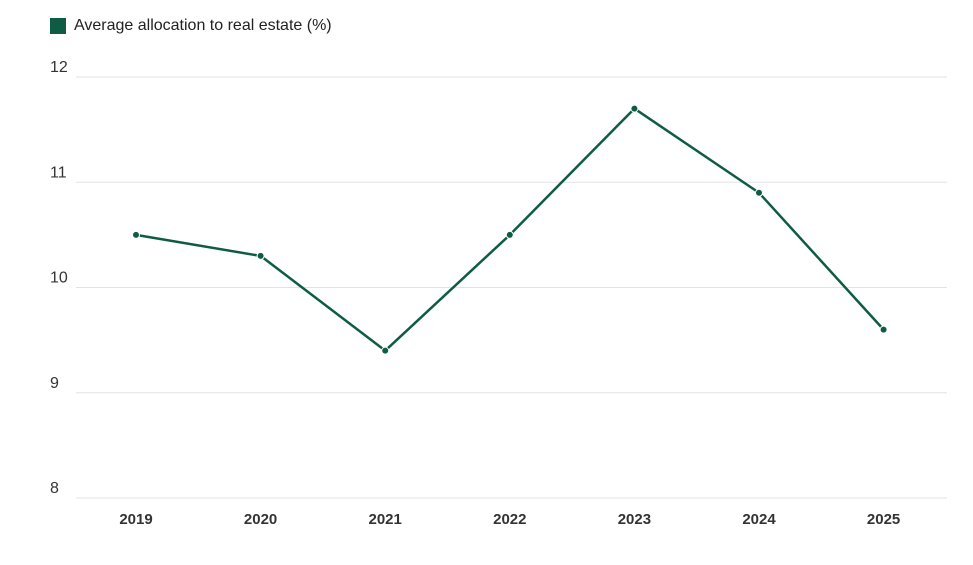 This screenshot has height=565, width=973. I want to click on y-axis: 8 9 10 11 12, so click(59, 278).